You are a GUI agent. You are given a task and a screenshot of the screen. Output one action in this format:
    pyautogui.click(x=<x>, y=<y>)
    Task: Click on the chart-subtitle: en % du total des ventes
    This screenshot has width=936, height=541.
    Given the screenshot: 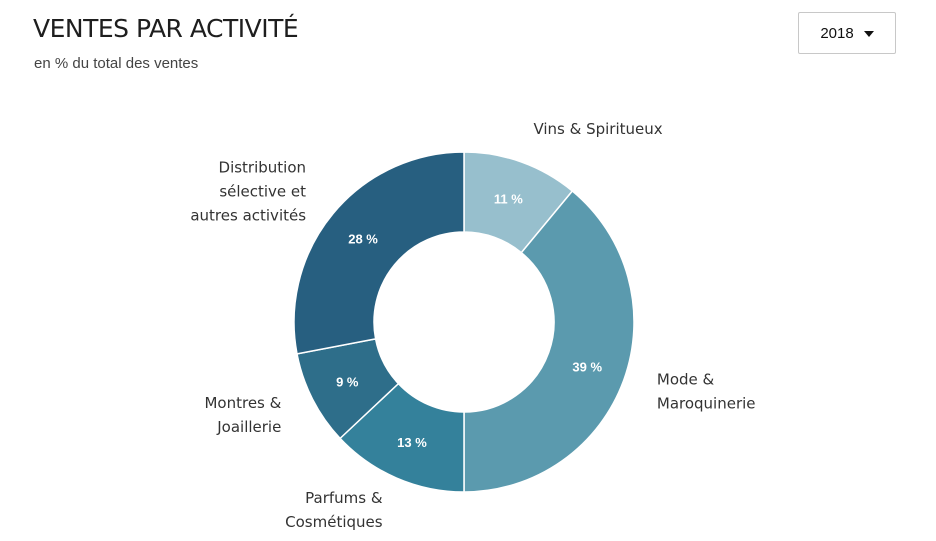 What is the action you would take?
    pyautogui.click(x=116, y=63)
    